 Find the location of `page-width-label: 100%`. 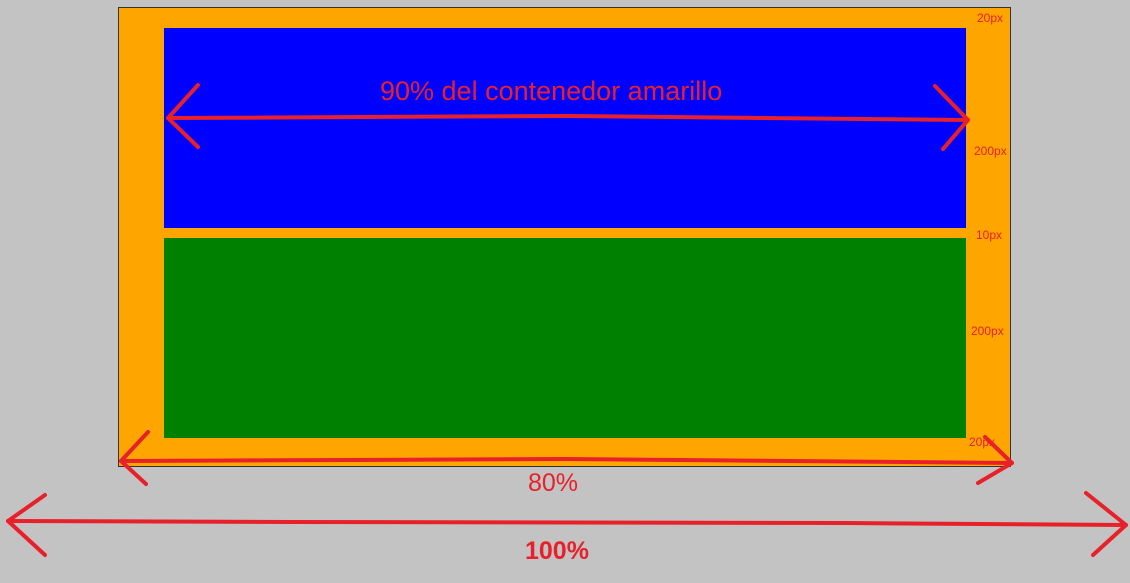

page-width-label: 100% is located at coordinates (557, 551).